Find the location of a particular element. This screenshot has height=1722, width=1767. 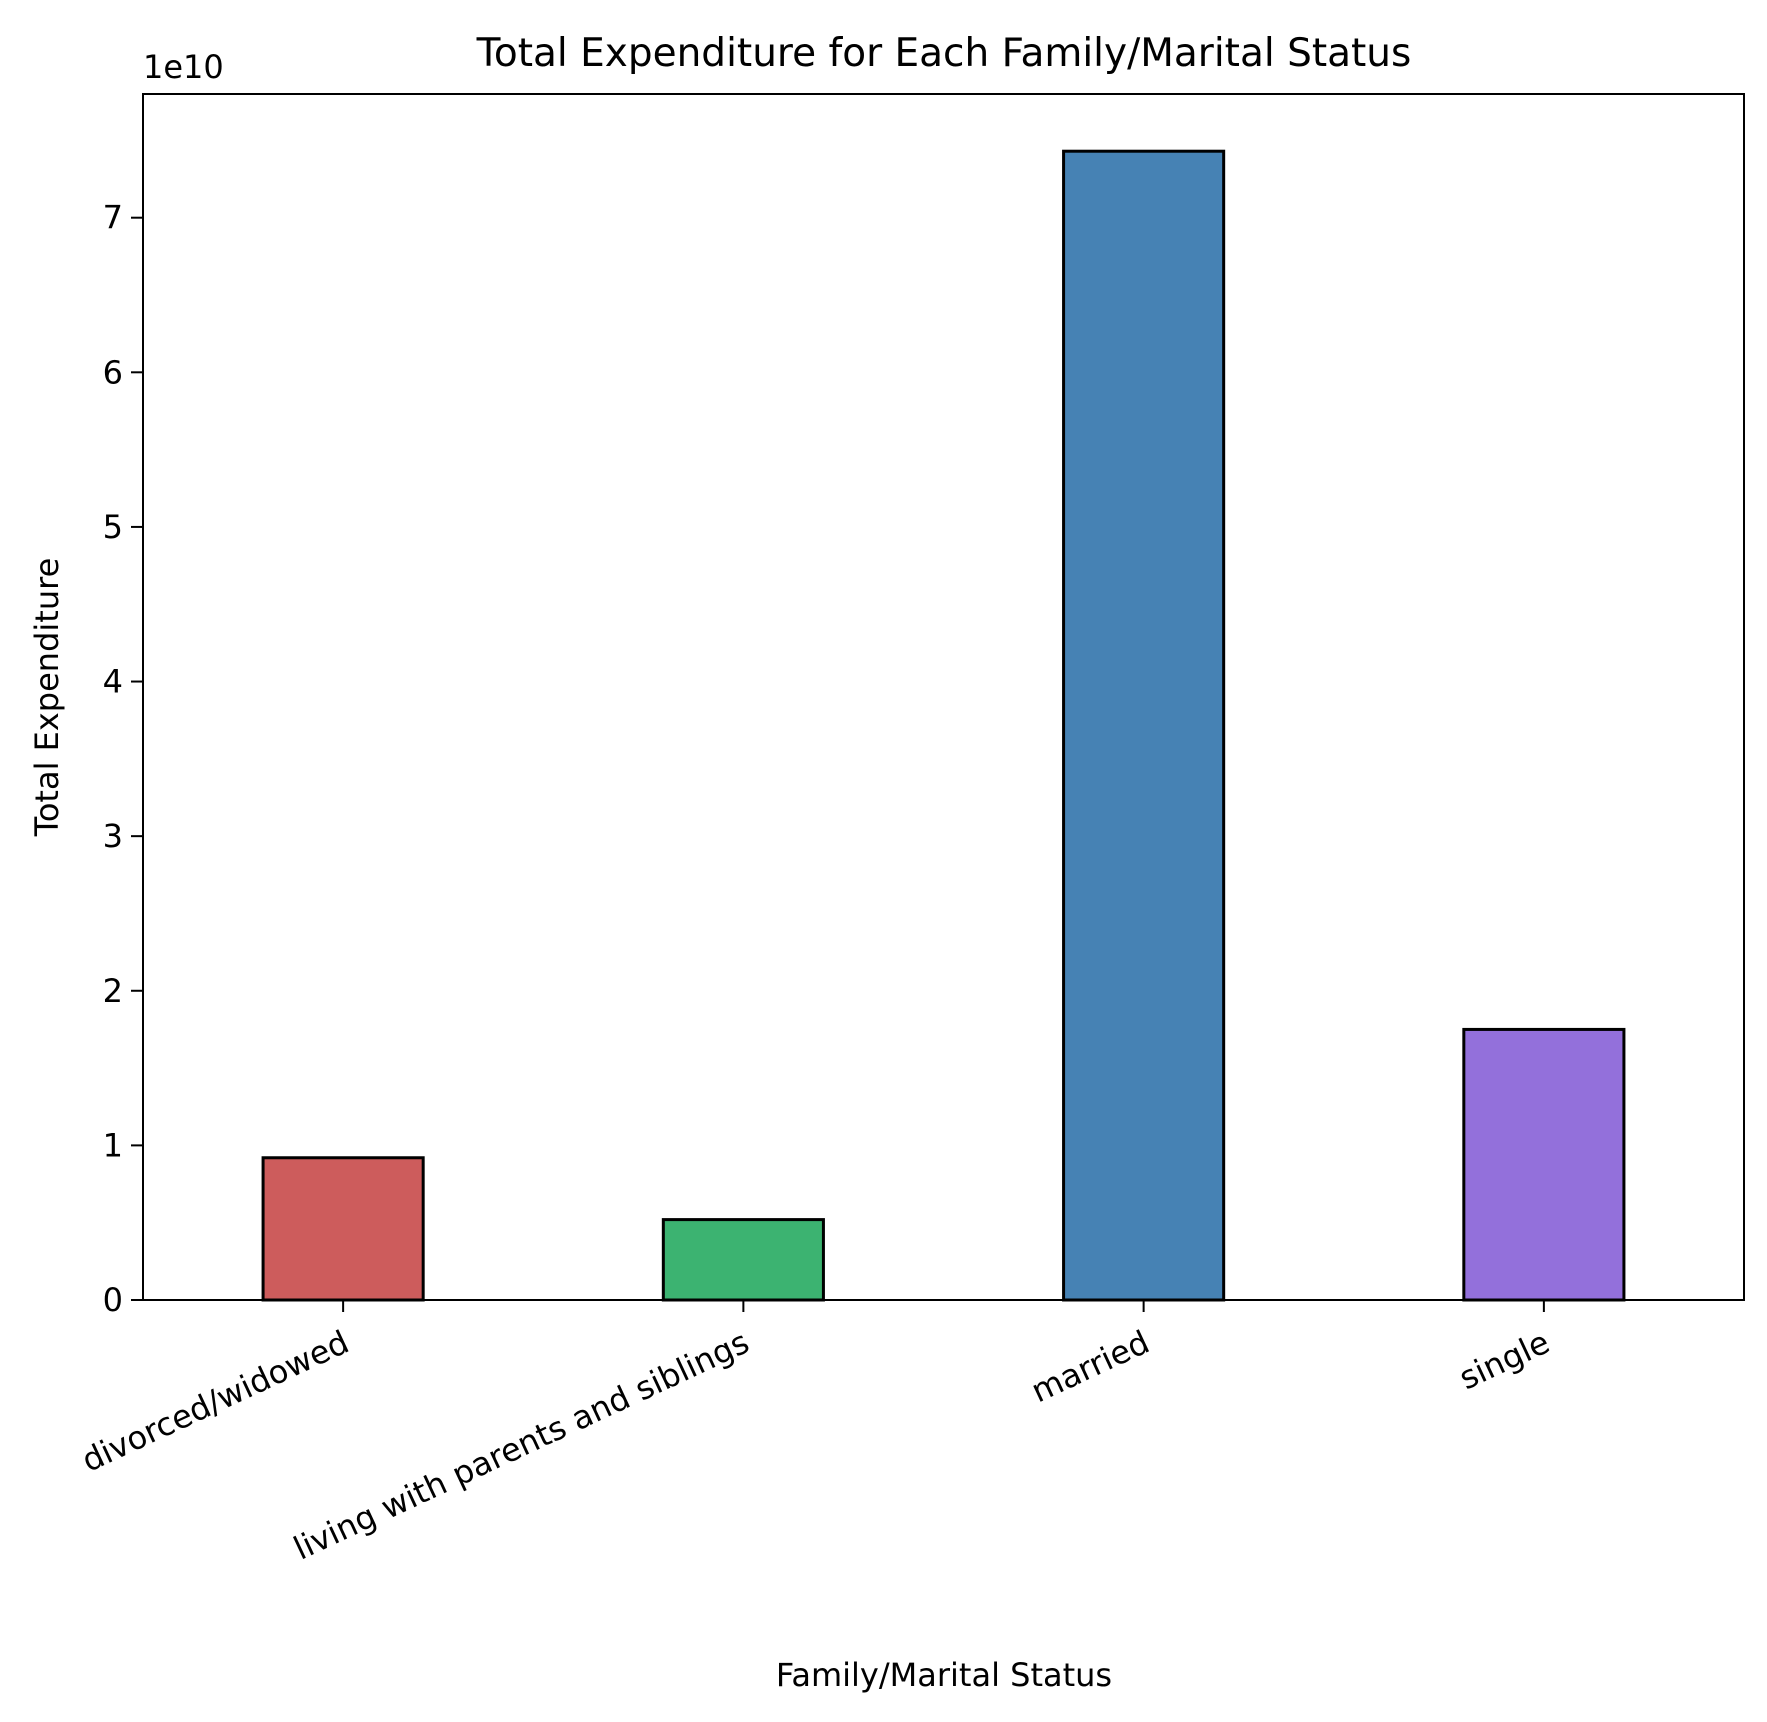

y-axis-label: Total Expenditure is located at coordinates (47, 698).